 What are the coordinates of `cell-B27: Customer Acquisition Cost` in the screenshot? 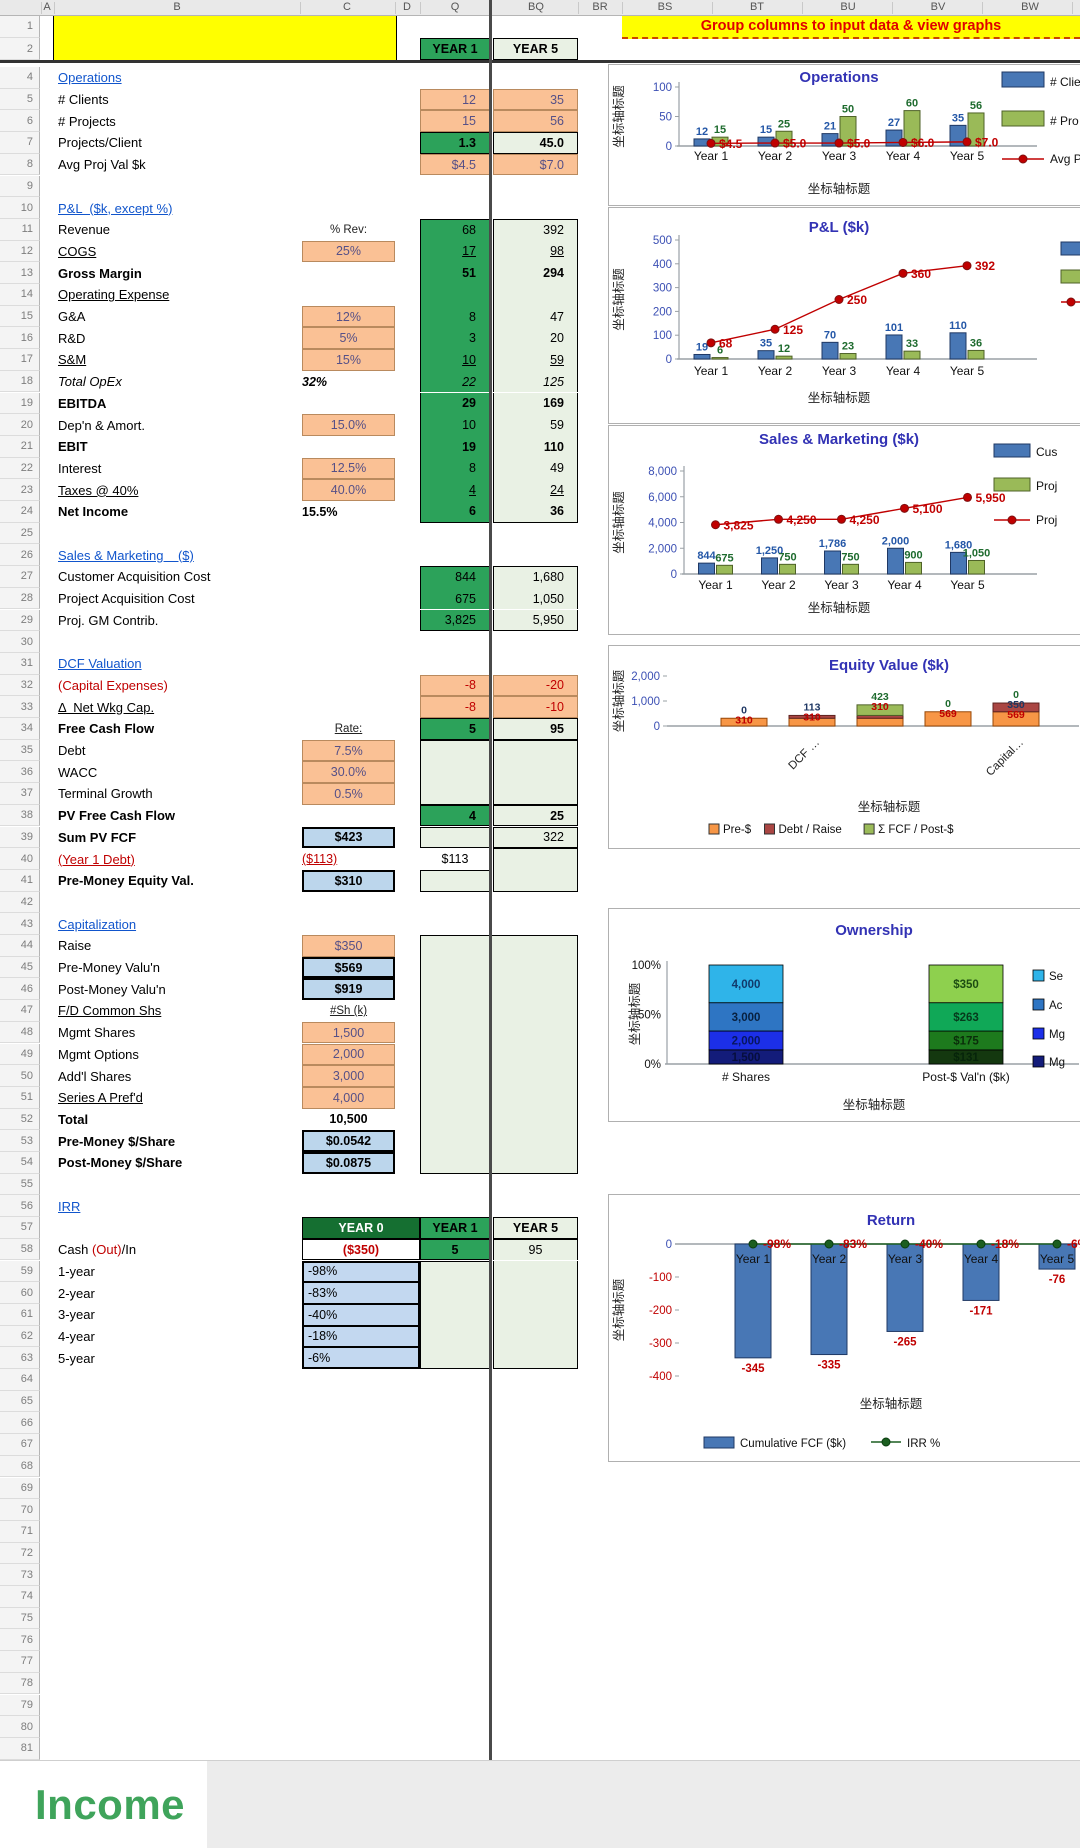 It's located at (134, 577).